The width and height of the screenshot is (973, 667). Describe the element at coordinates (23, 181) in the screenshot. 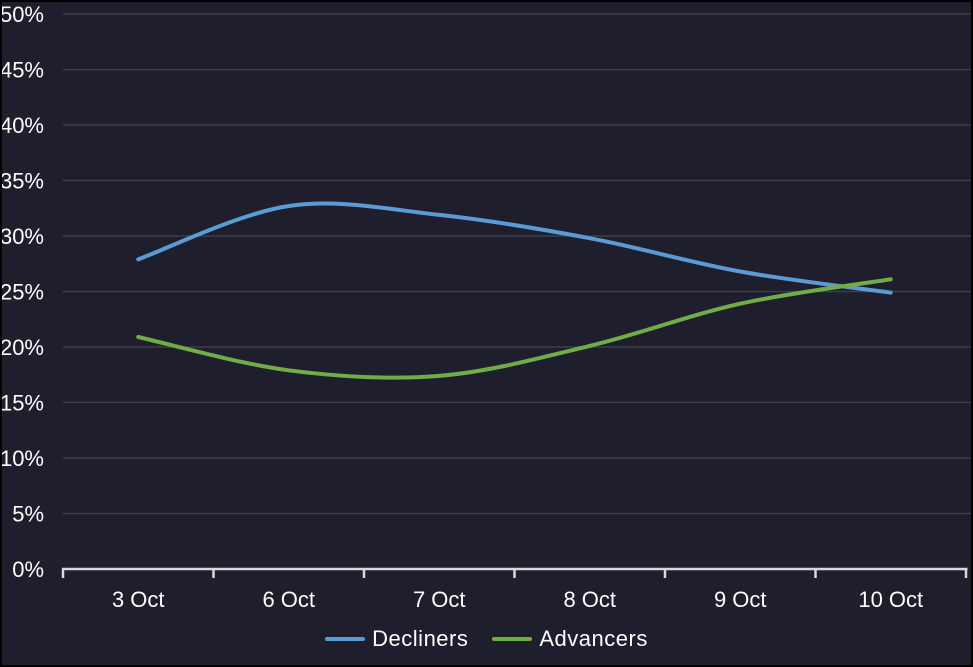

I see `y-tick-label: 35%` at that location.